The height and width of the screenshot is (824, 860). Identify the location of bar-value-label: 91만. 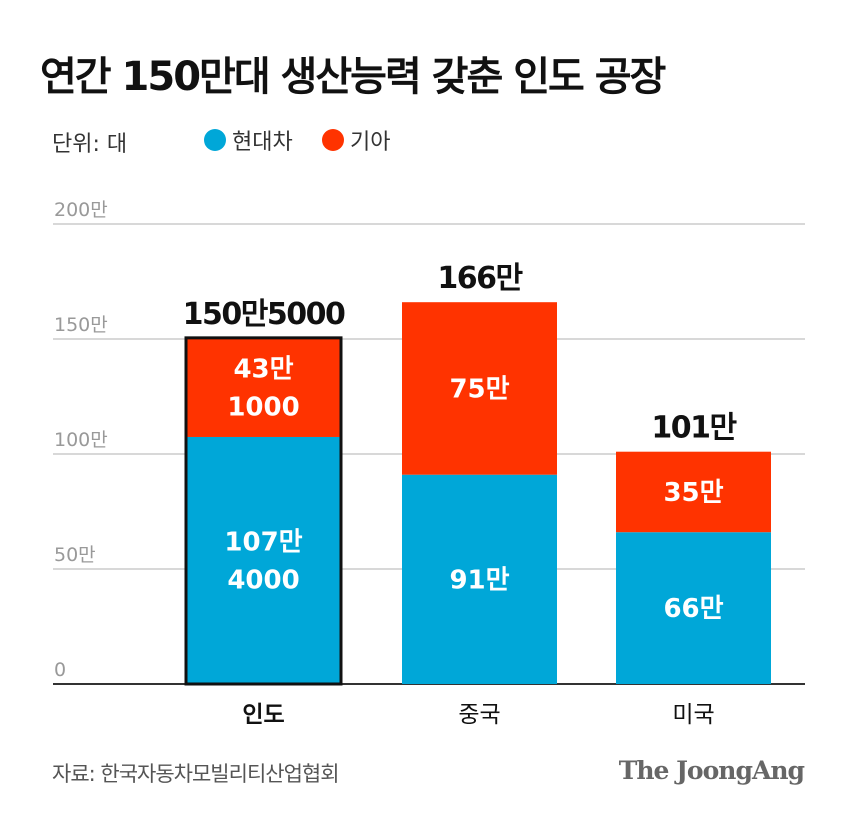
(479, 580).